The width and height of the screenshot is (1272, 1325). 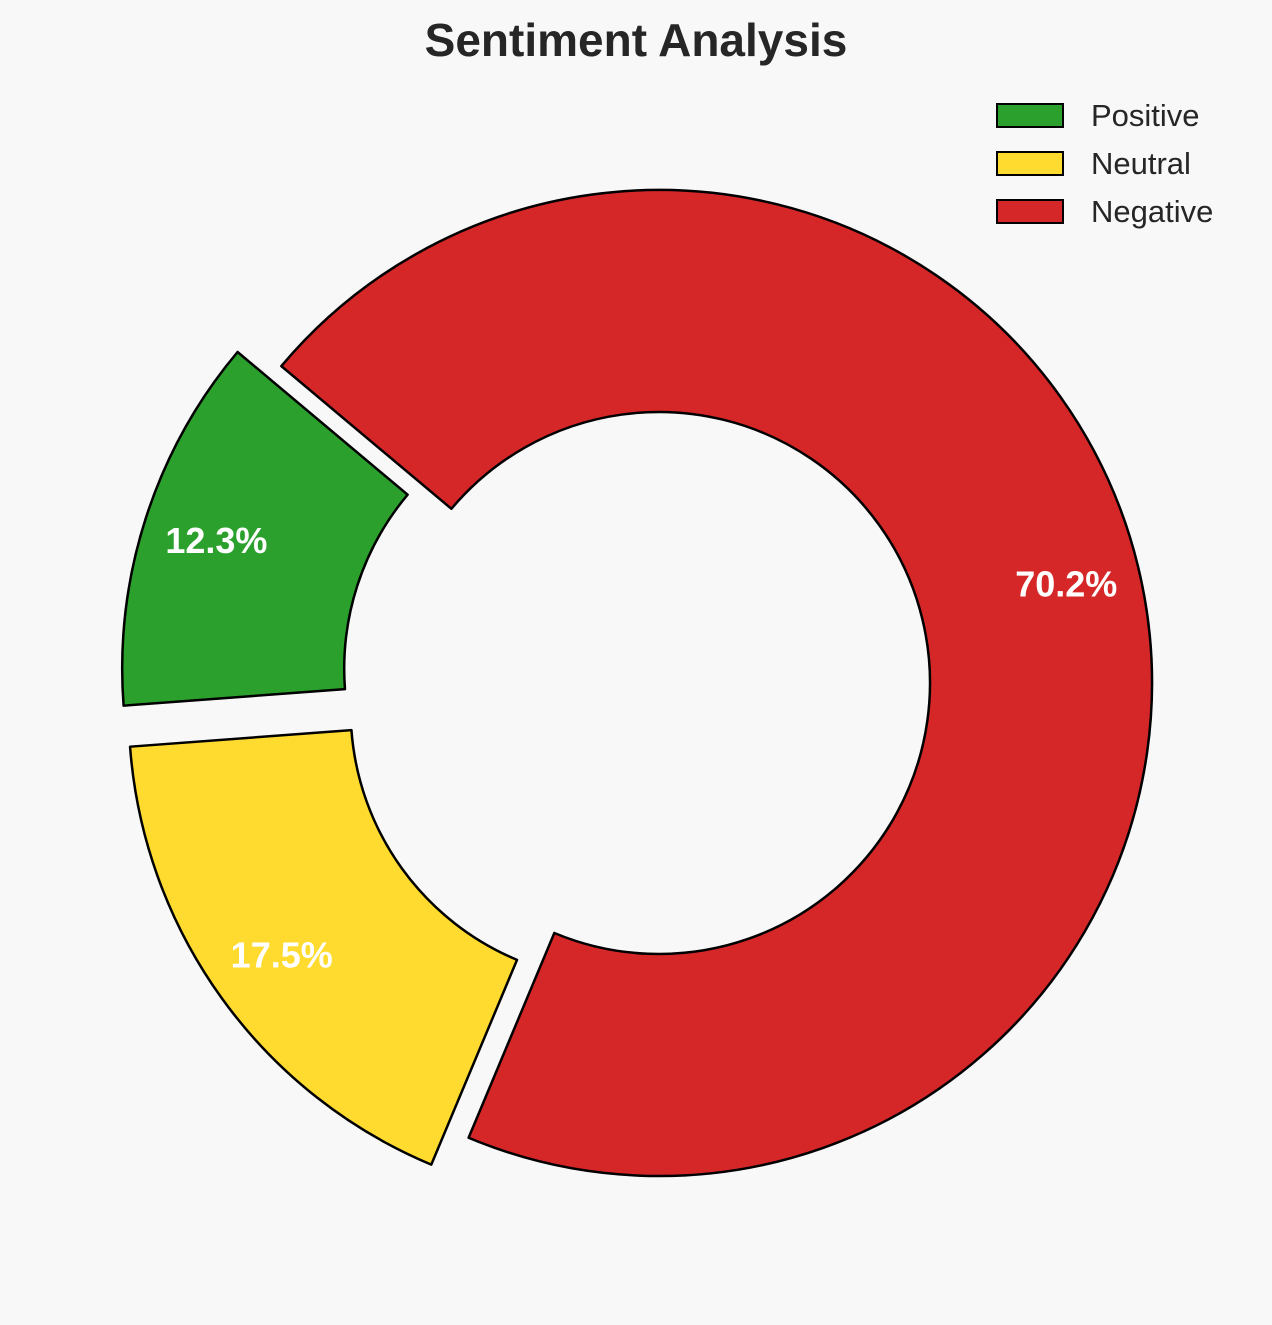 I want to click on slice-label-negative: 70.2%, so click(x=1066, y=584).